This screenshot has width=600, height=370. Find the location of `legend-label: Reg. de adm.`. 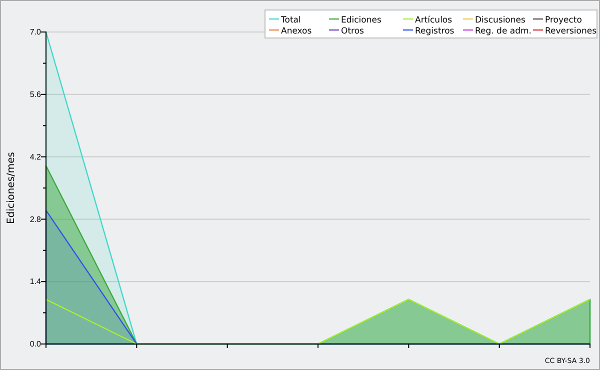

legend-label: Reg. de adm. is located at coordinates (503, 31).